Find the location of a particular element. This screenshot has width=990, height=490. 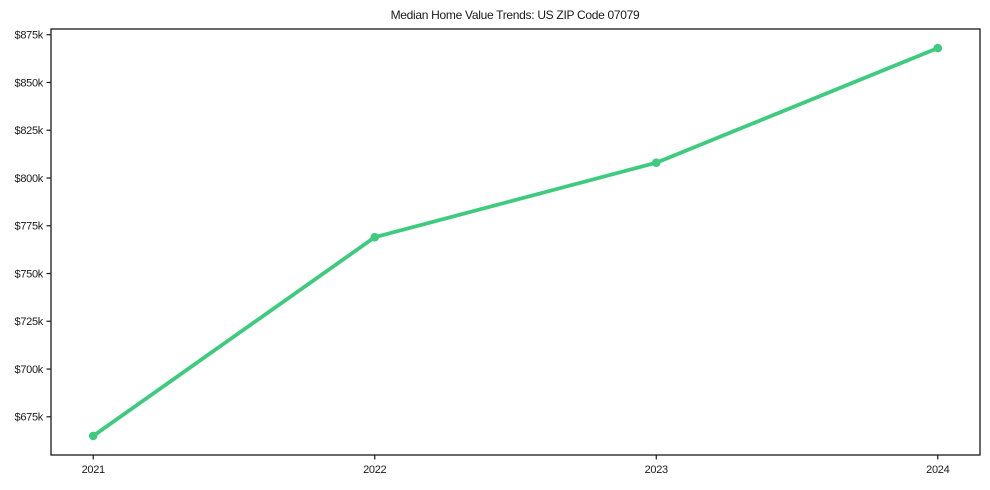

y-tick-label: $875k is located at coordinates (29, 36).